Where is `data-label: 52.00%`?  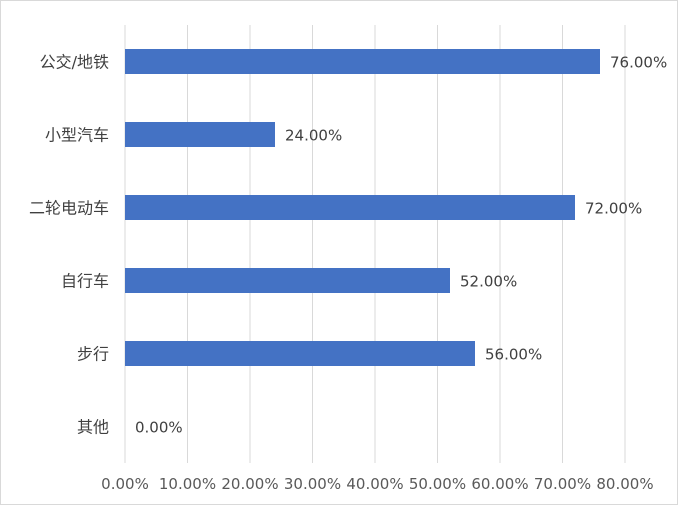
data-label: 52.00% is located at coordinates (488, 282).